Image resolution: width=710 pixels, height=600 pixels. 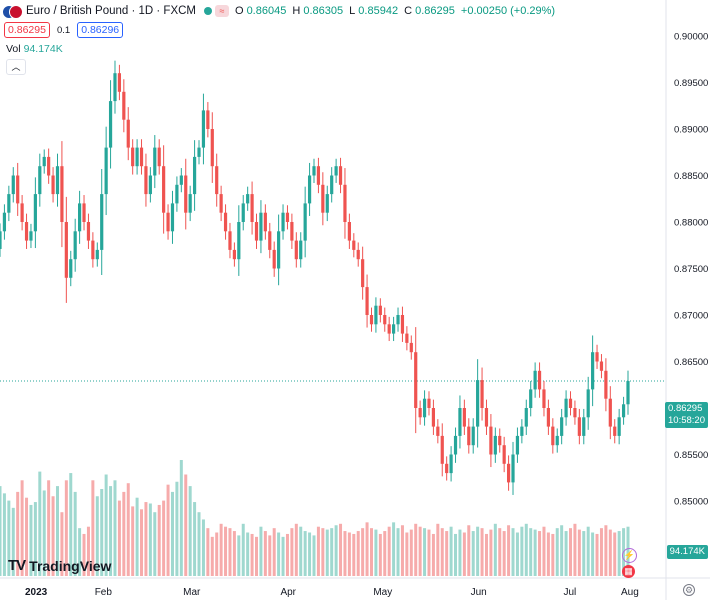 What do you see at coordinates (691, 223) in the screenshot?
I see `y-tick-label: 0.88000` at bounding box center [691, 223].